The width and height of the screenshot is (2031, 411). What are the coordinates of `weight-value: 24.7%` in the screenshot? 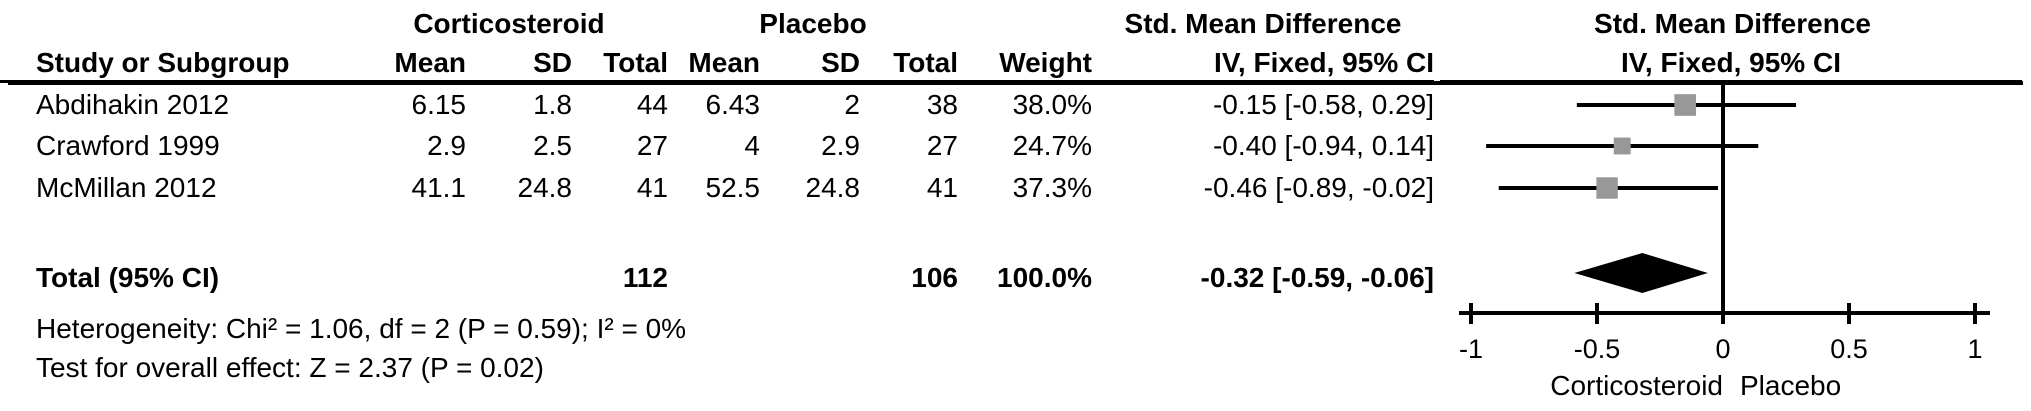 It's located at (1052, 145).